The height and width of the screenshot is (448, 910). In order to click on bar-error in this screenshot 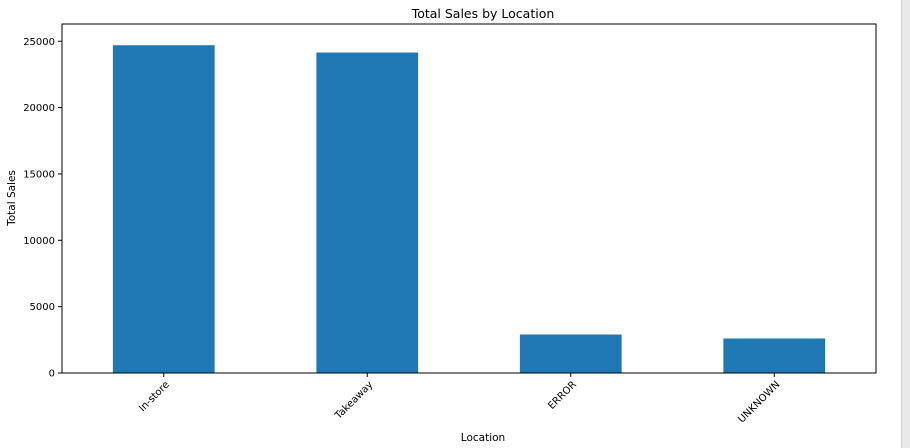, I will do `click(571, 354)`.